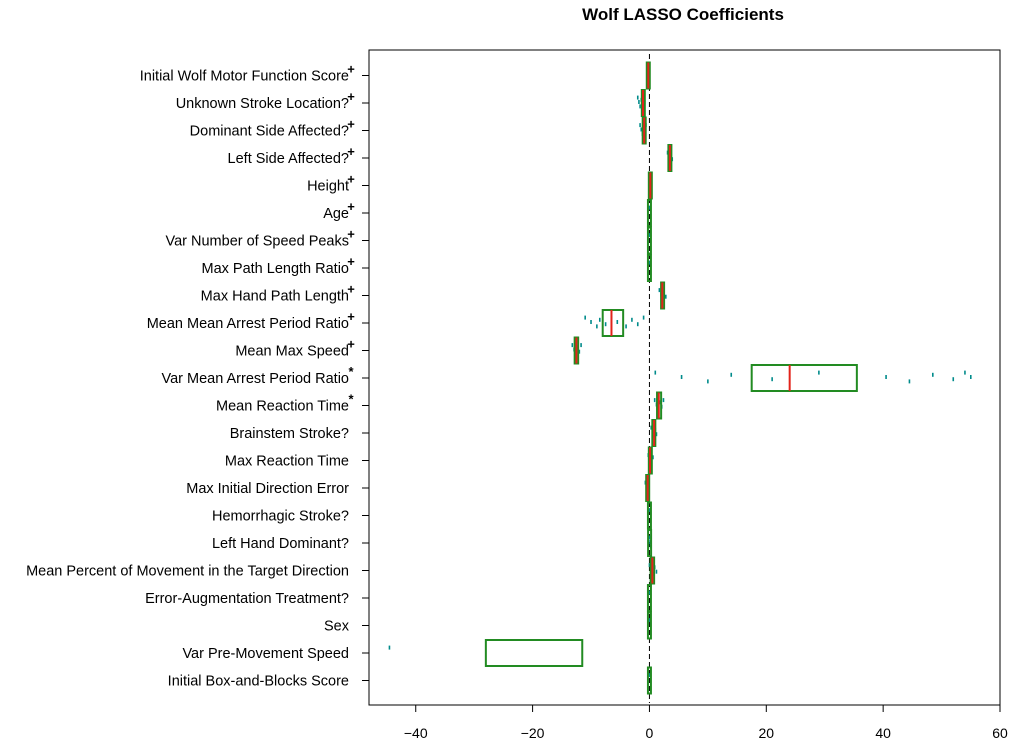 The image size is (1013, 749). I want to click on y-tick-label: Height, so click(328, 187).